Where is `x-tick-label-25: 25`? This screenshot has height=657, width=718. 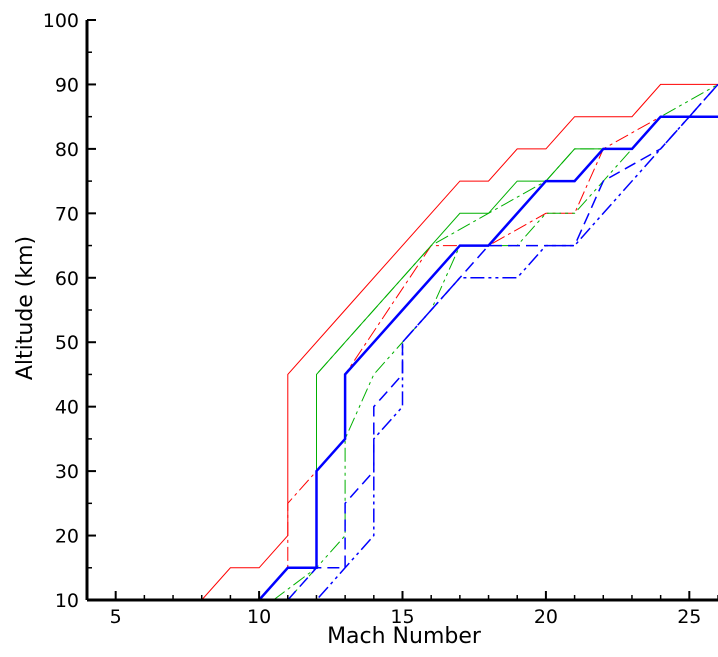
x-tick-label-25: 25 is located at coordinates (689, 617).